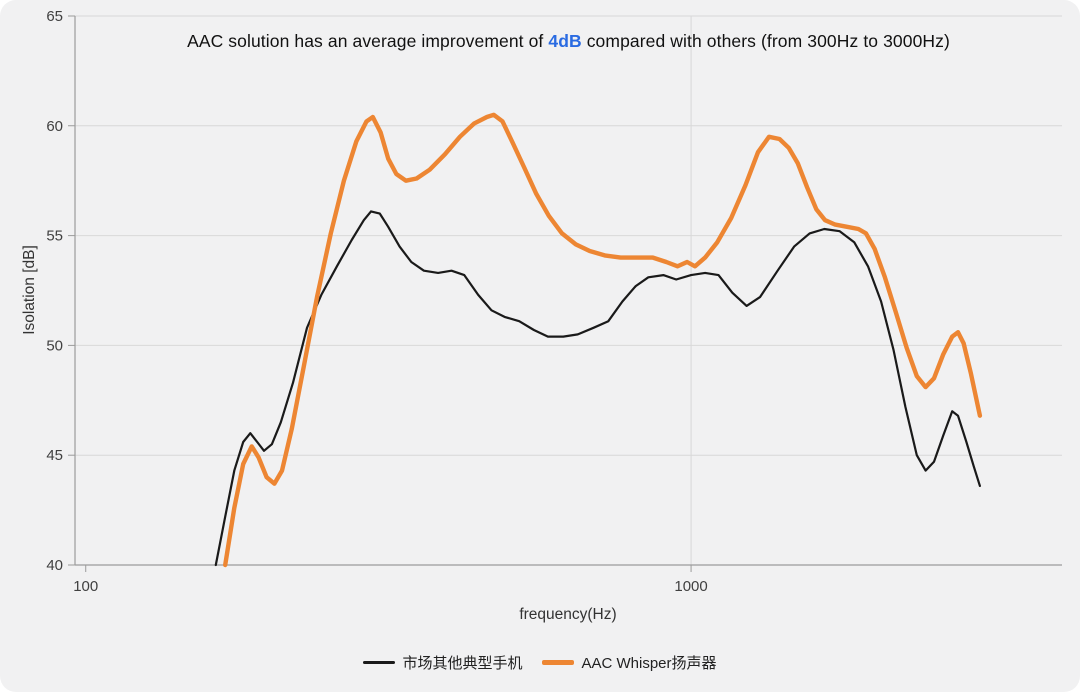 The height and width of the screenshot is (692, 1080). What do you see at coordinates (54, 16) in the screenshot?
I see `y-tick-label: 65` at bounding box center [54, 16].